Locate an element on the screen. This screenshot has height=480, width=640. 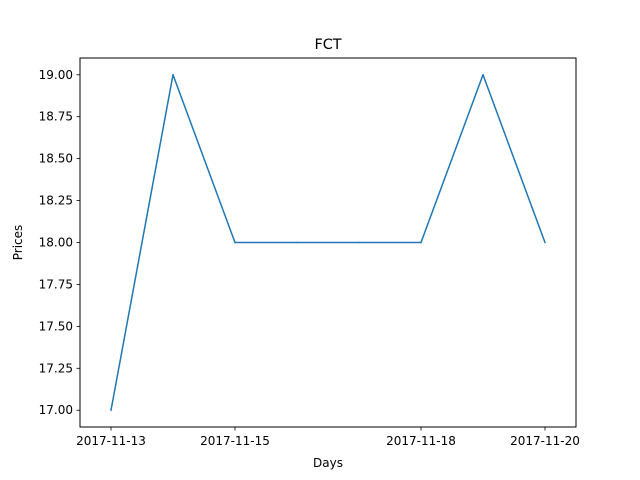
y-axis-label: Prices is located at coordinates (18, 243).